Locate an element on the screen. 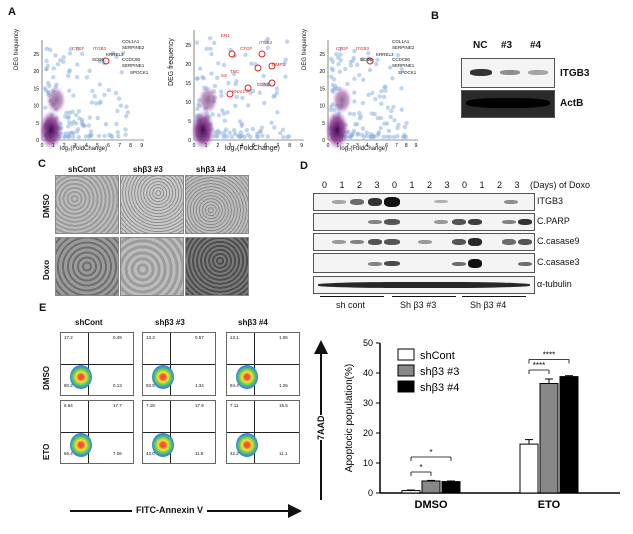 The image size is (633, 534). b-blot-itgb3 is located at coordinates (508, 73).